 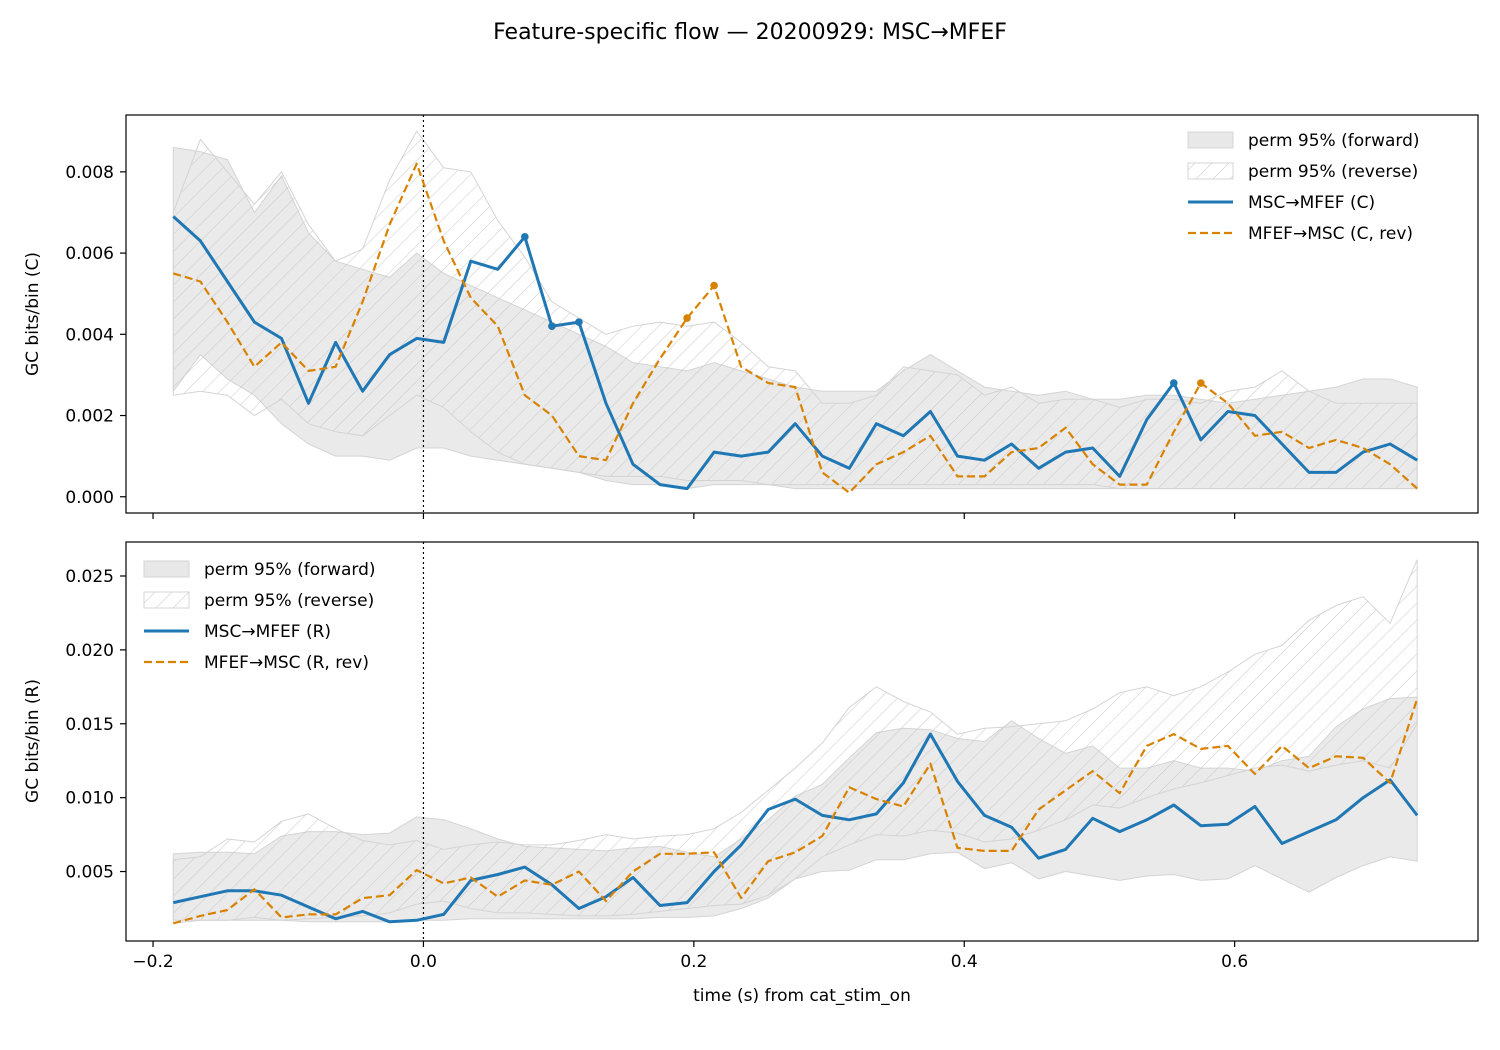 What do you see at coordinates (1234, 962) in the screenshot?
I see `x-tick-label: 0.6` at bounding box center [1234, 962].